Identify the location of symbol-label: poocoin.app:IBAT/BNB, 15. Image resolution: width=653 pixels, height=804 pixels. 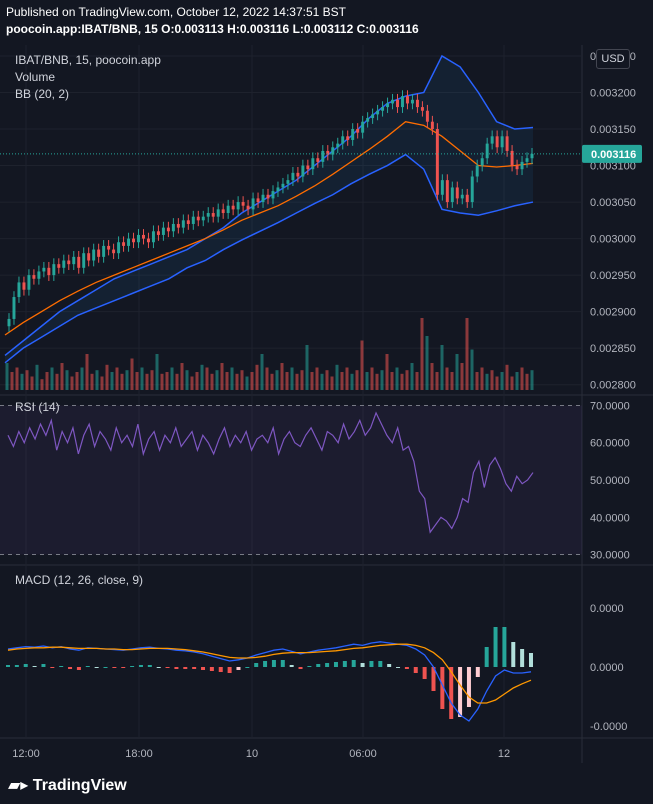
(82, 29).